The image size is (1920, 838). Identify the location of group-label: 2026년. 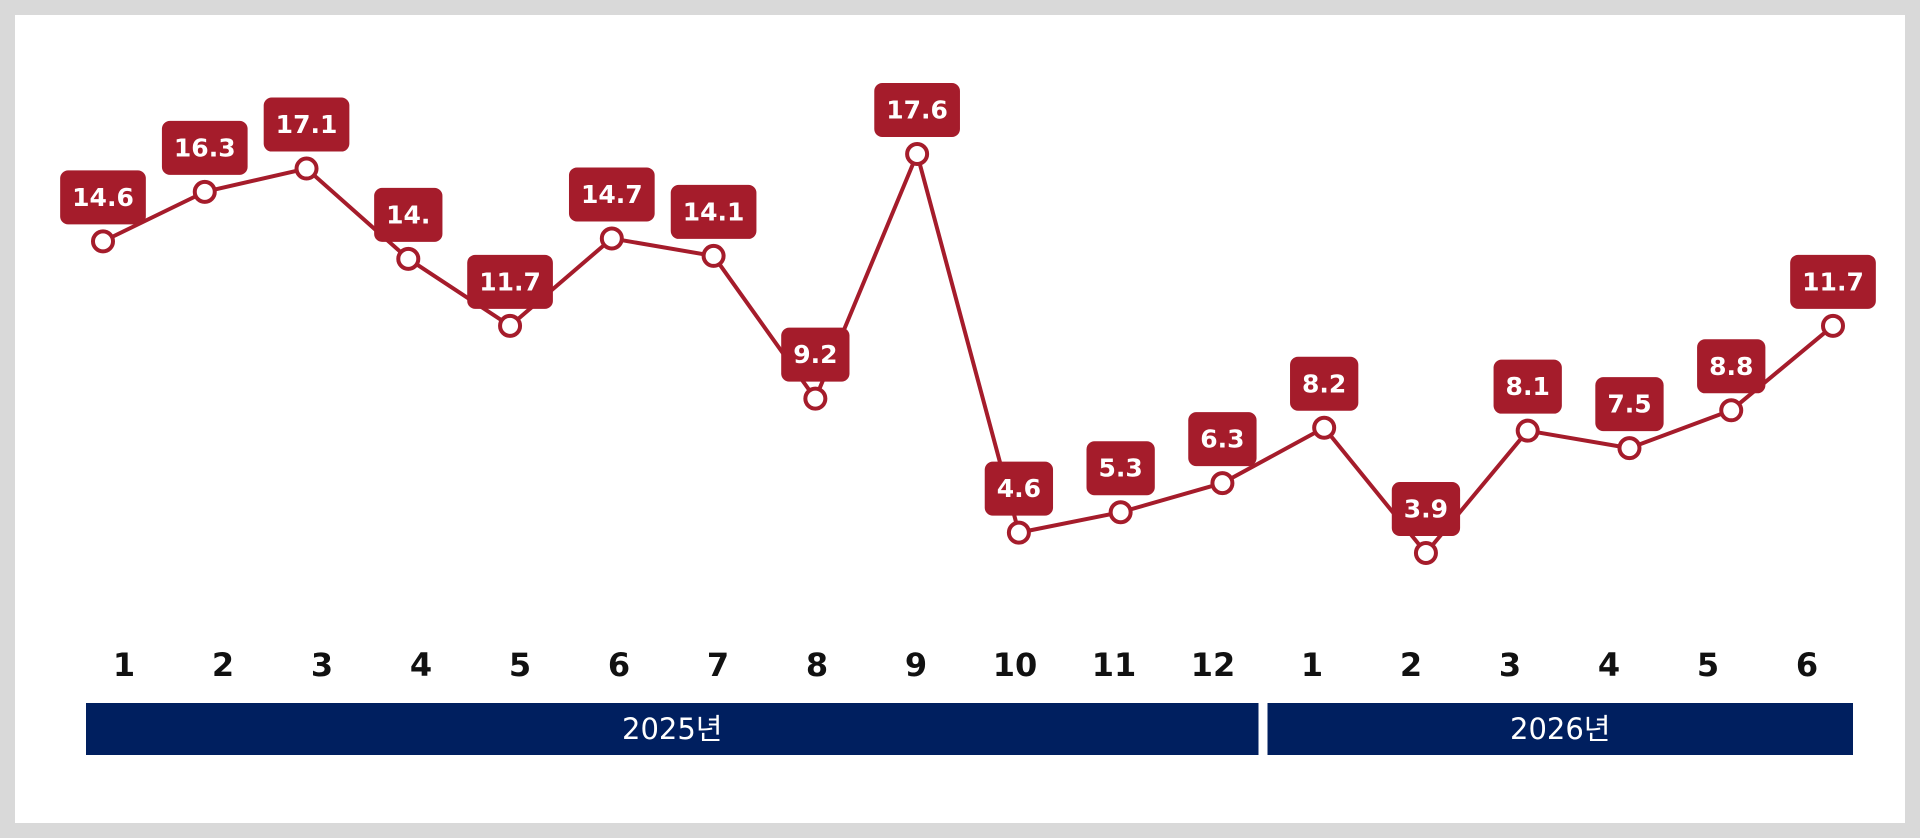
(1560, 729).